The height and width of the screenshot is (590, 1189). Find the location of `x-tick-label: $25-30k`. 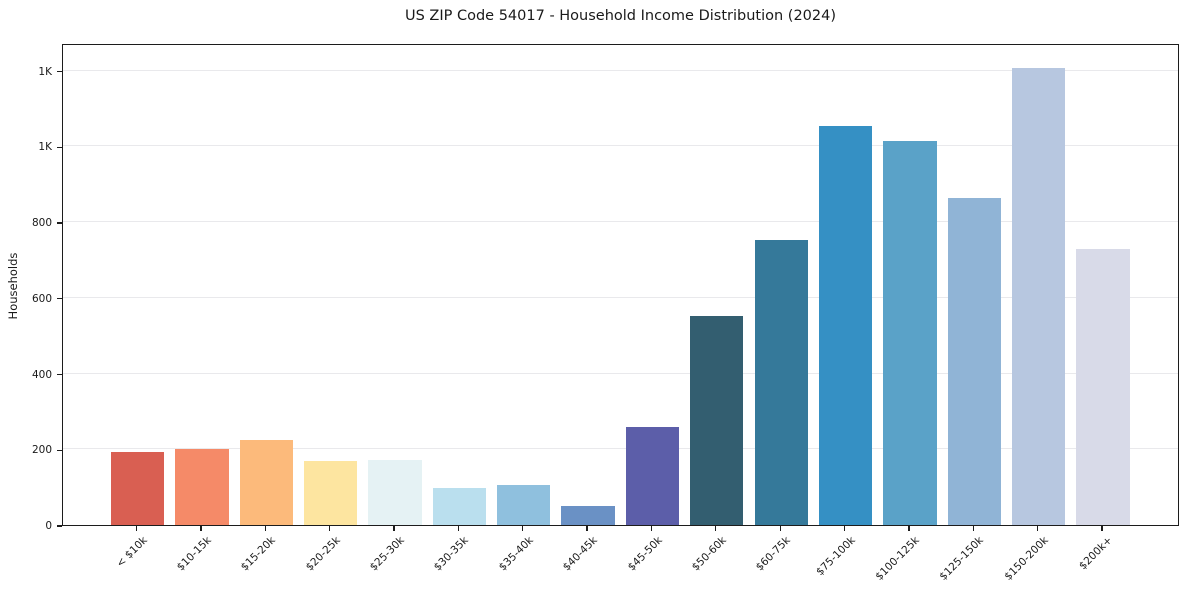

x-tick-label: $25-30k is located at coordinates (387, 554).